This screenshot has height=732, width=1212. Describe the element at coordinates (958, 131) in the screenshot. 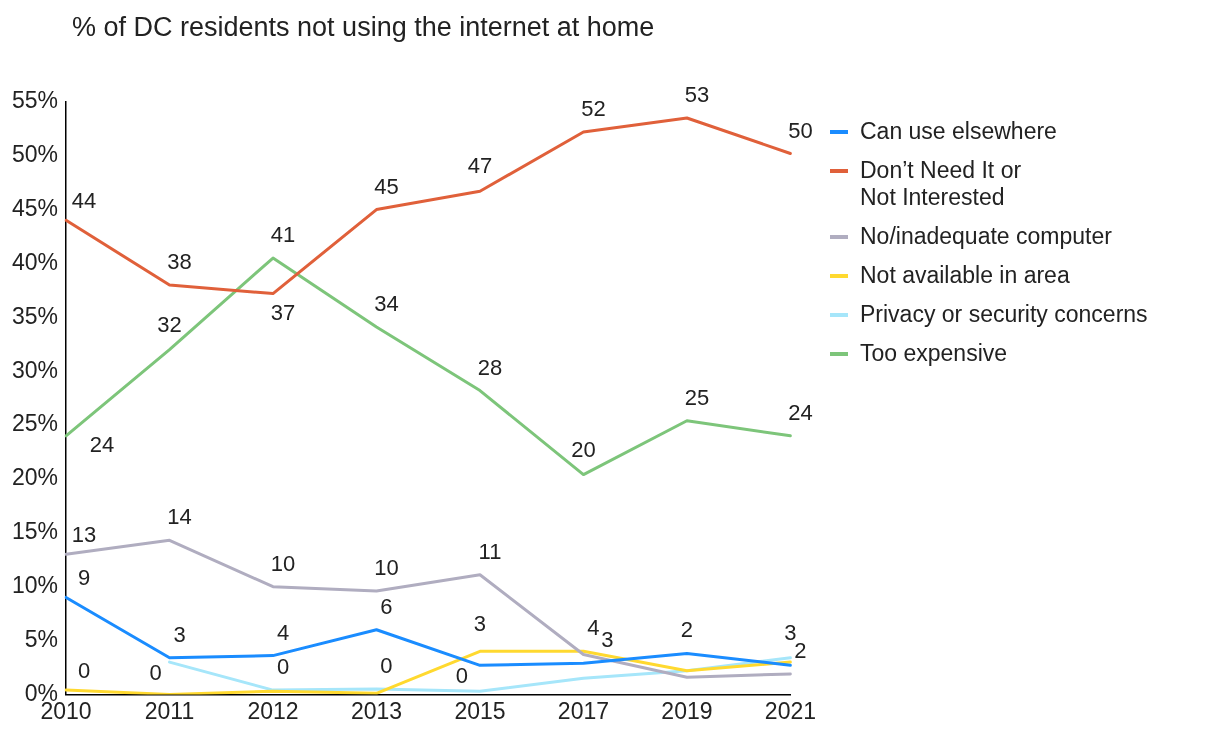

I see `legend-label: Can use elsewhere` at that location.